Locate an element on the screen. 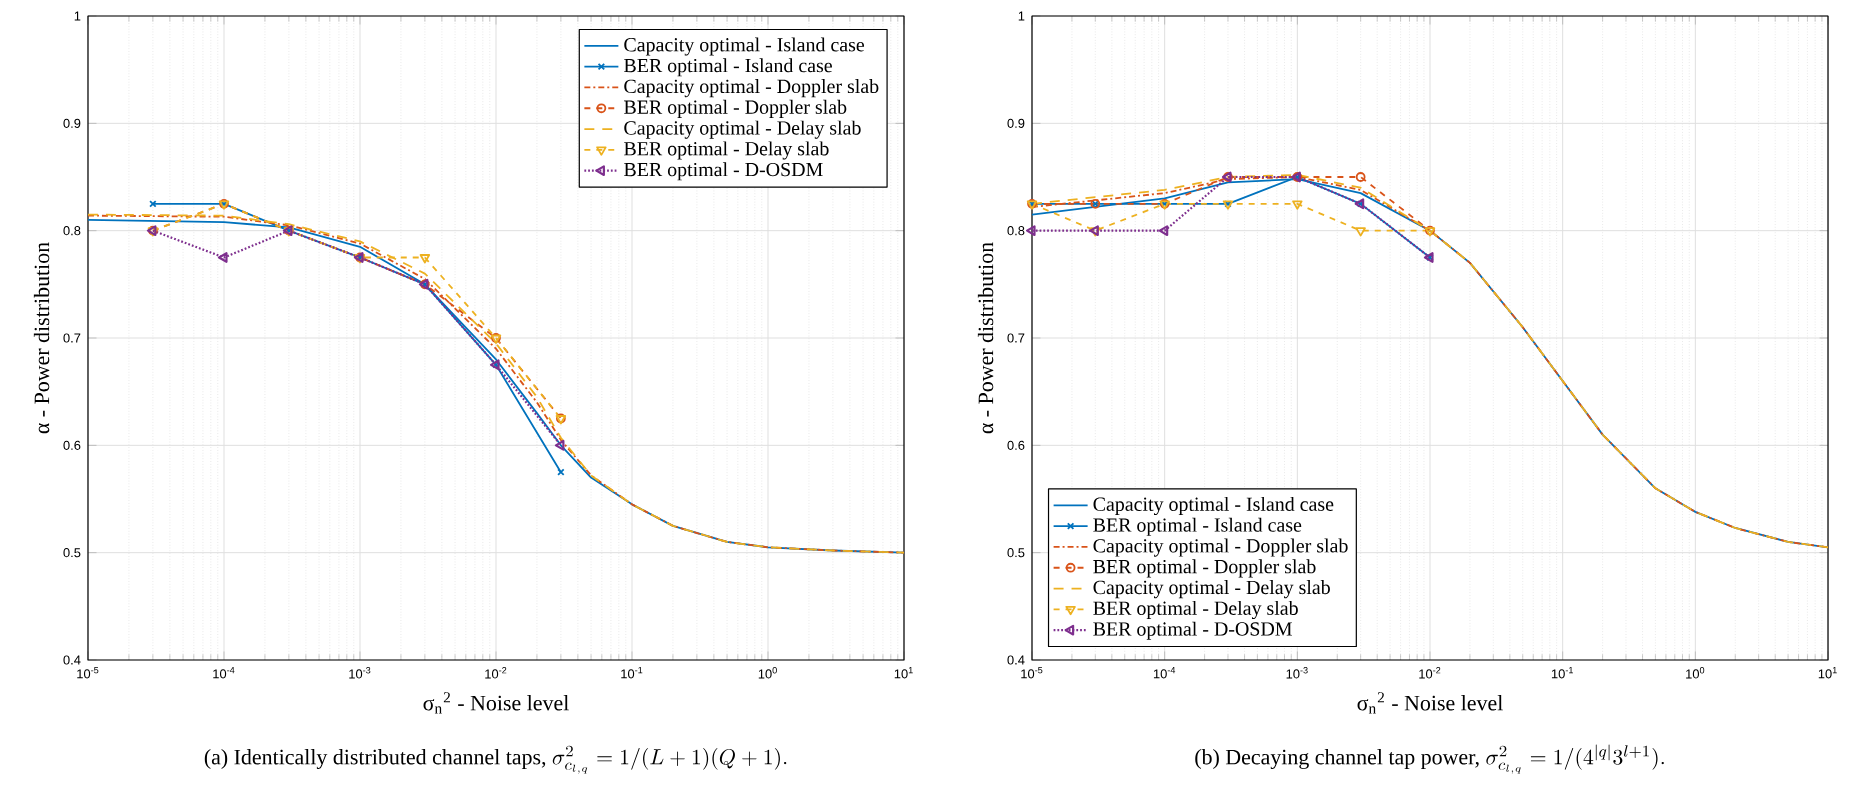  text: (a) Identically distributed channel taps, is located at coordinates (375, 759).